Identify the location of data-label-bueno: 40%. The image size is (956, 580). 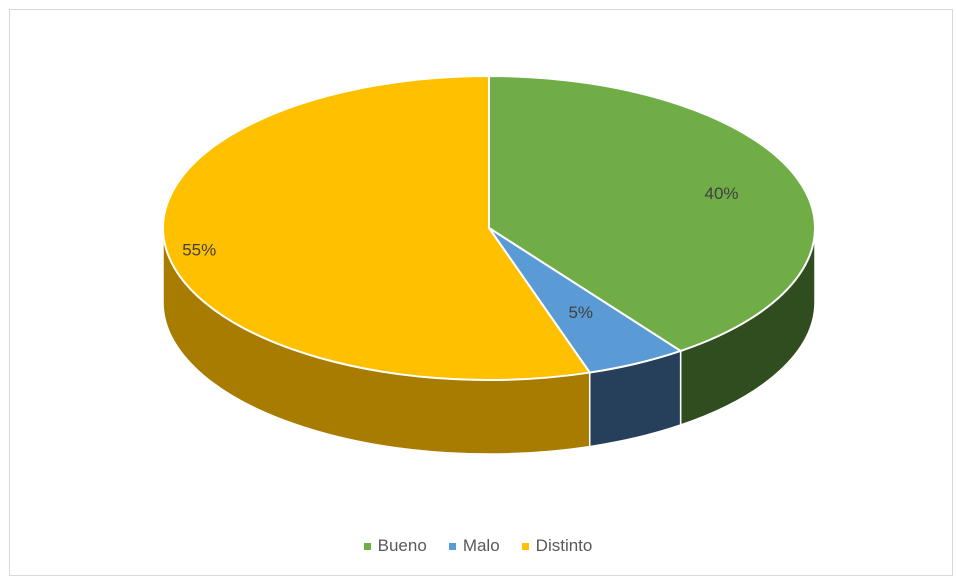
(722, 193).